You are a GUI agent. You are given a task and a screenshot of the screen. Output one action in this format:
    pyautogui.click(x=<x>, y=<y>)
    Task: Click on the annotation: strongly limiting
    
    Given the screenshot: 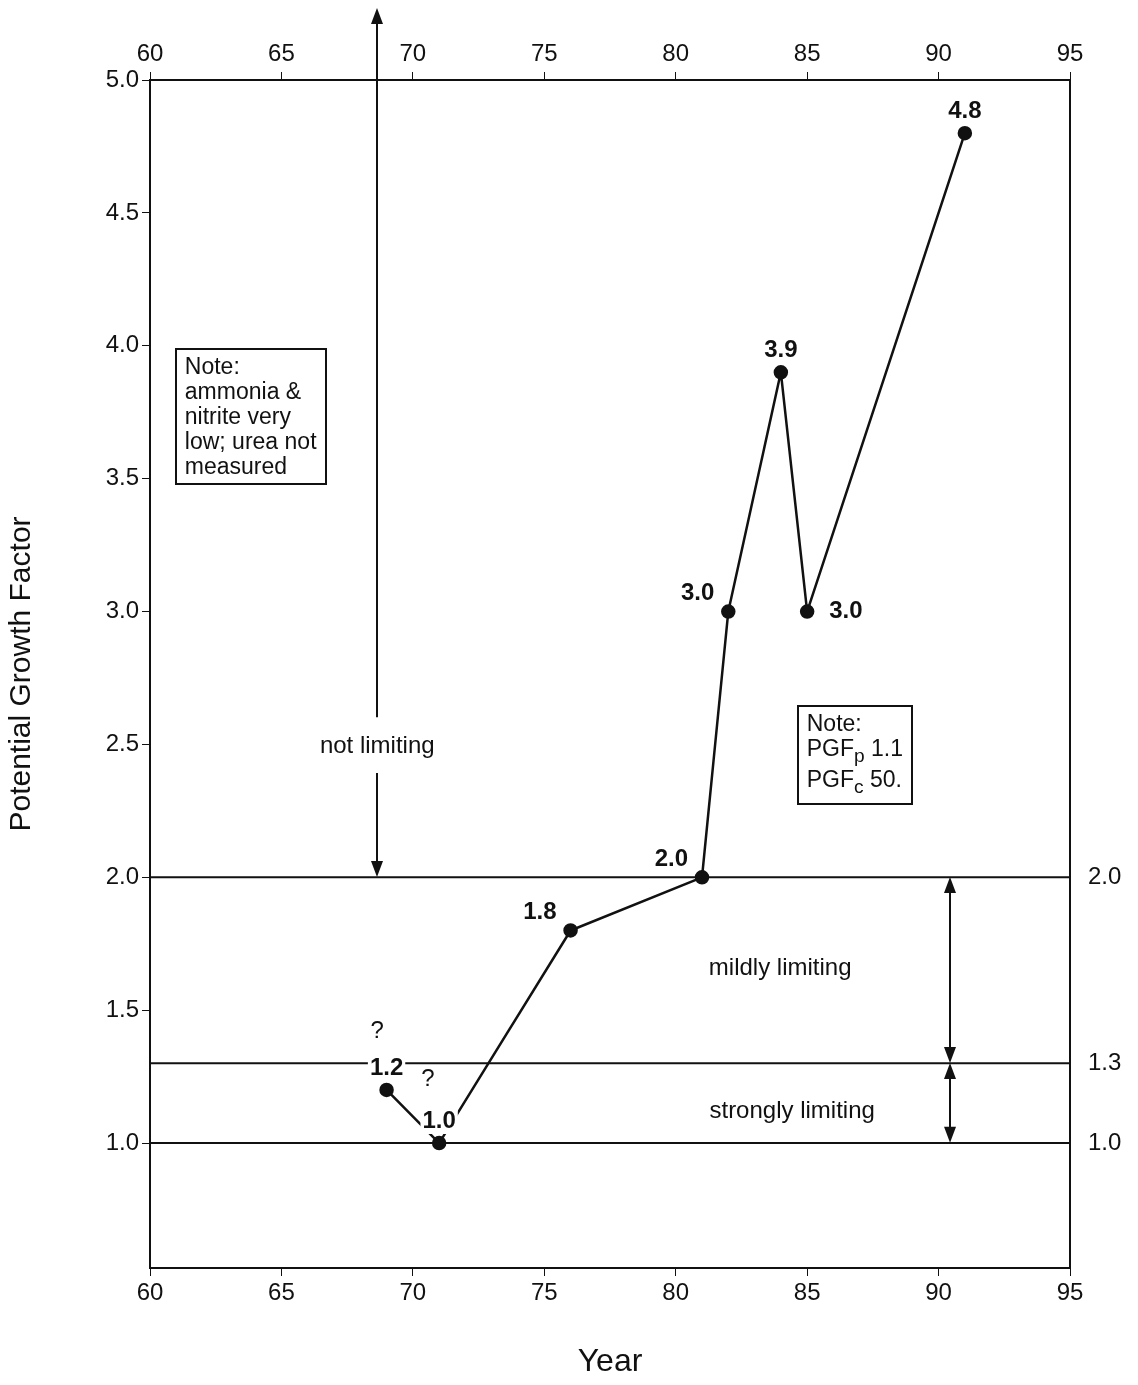 What is the action you would take?
    pyautogui.click(x=792, y=1109)
    